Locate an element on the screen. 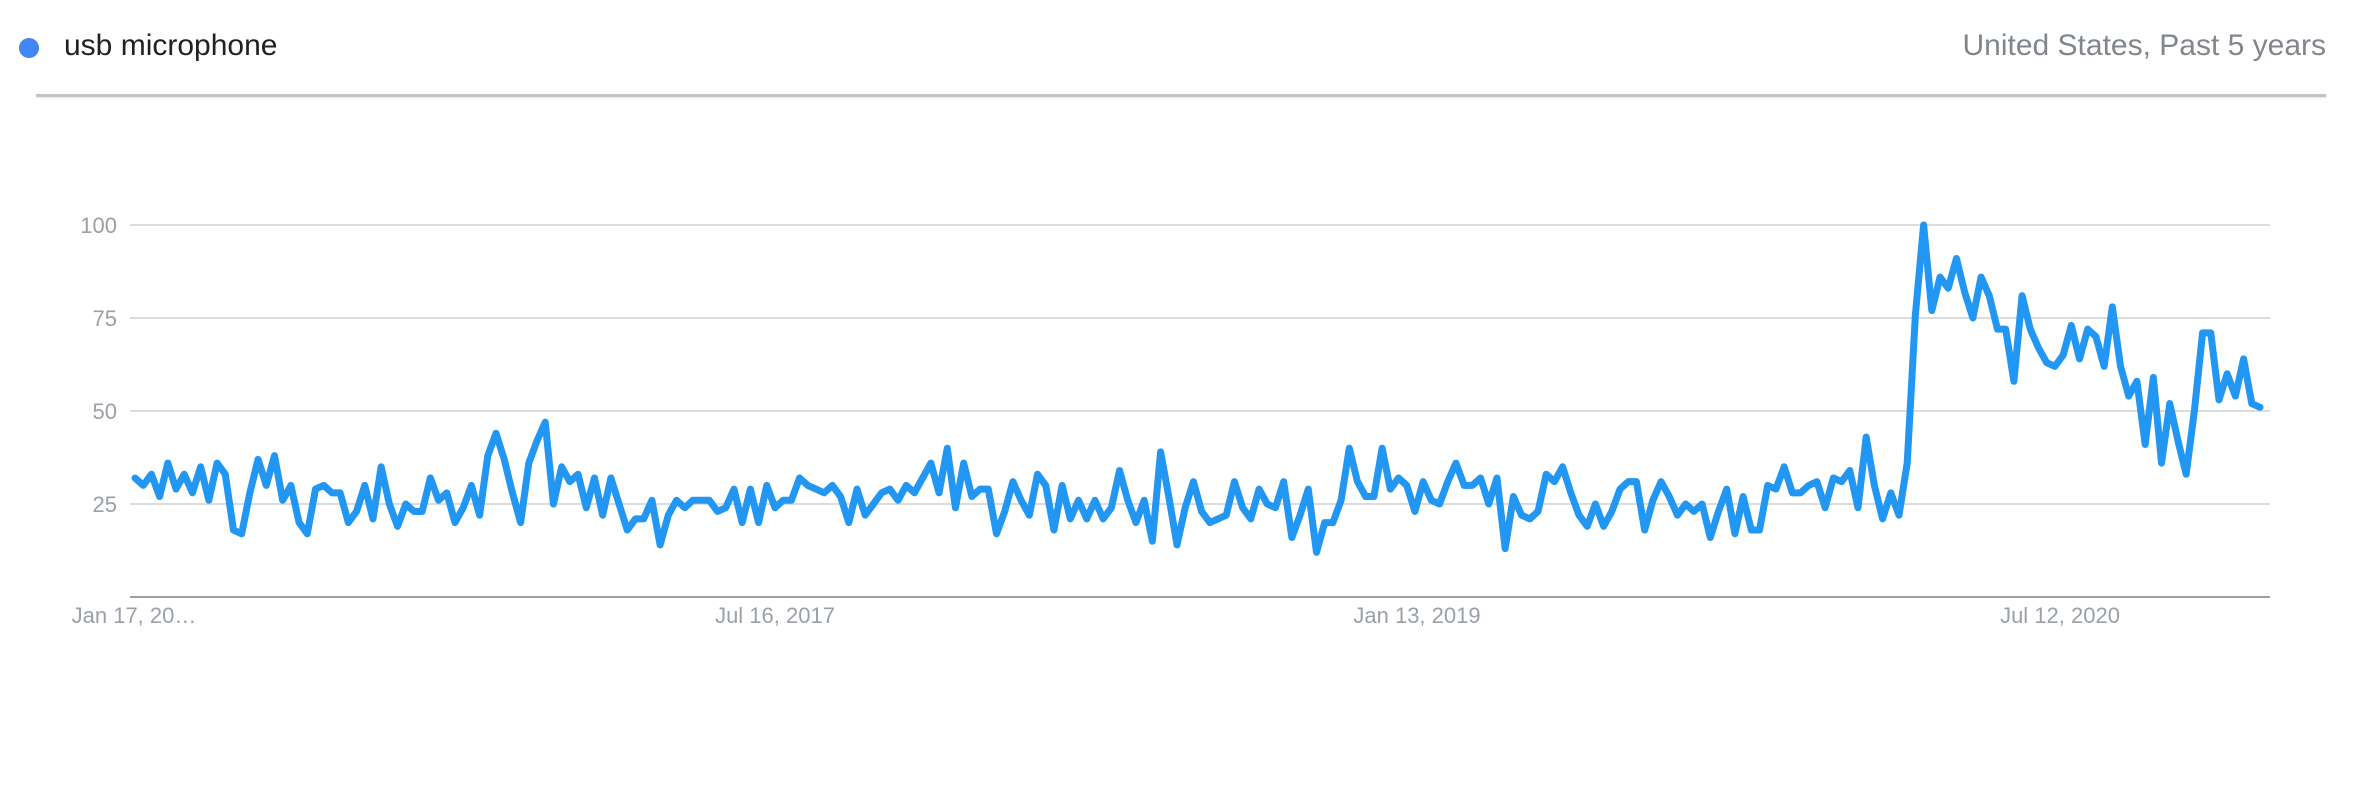  series-legend-dot-icon is located at coordinates (29, 48).